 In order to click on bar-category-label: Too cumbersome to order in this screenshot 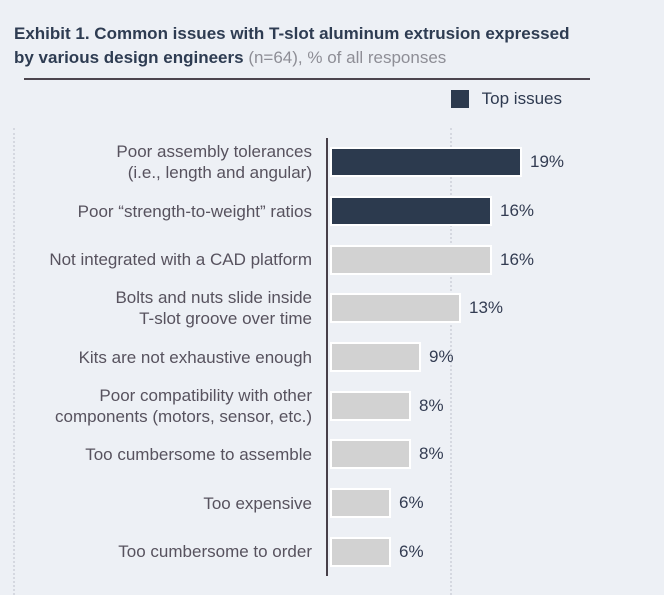, I will do `click(215, 552)`.